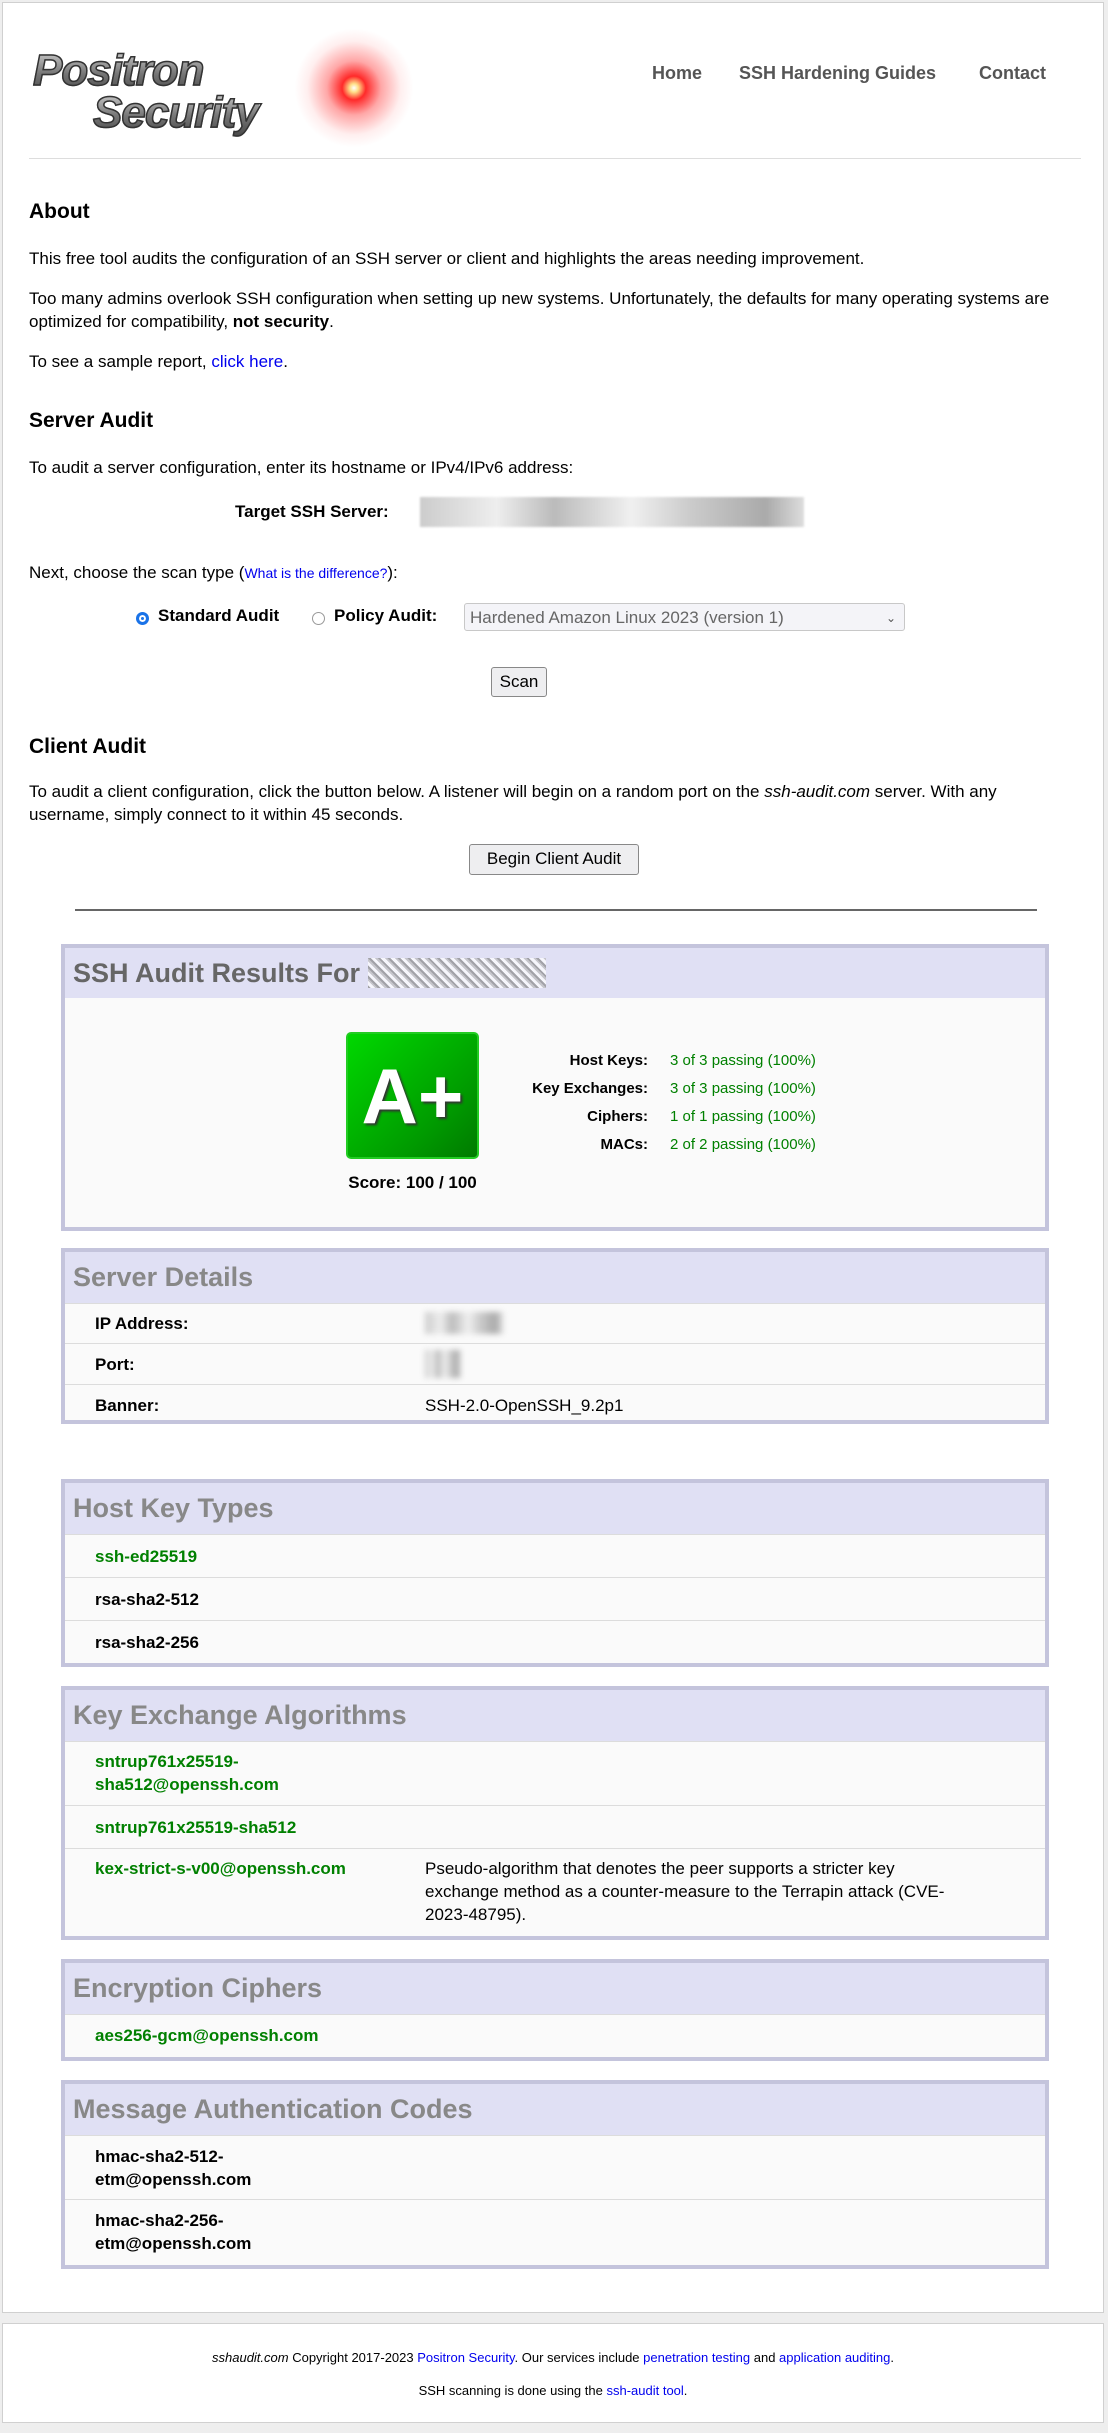 The width and height of the screenshot is (1108, 2433). What do you see at coordinates (318, 618) in the screenshot?
I see `policy-audit-radio` at bounding box center [318, 618].